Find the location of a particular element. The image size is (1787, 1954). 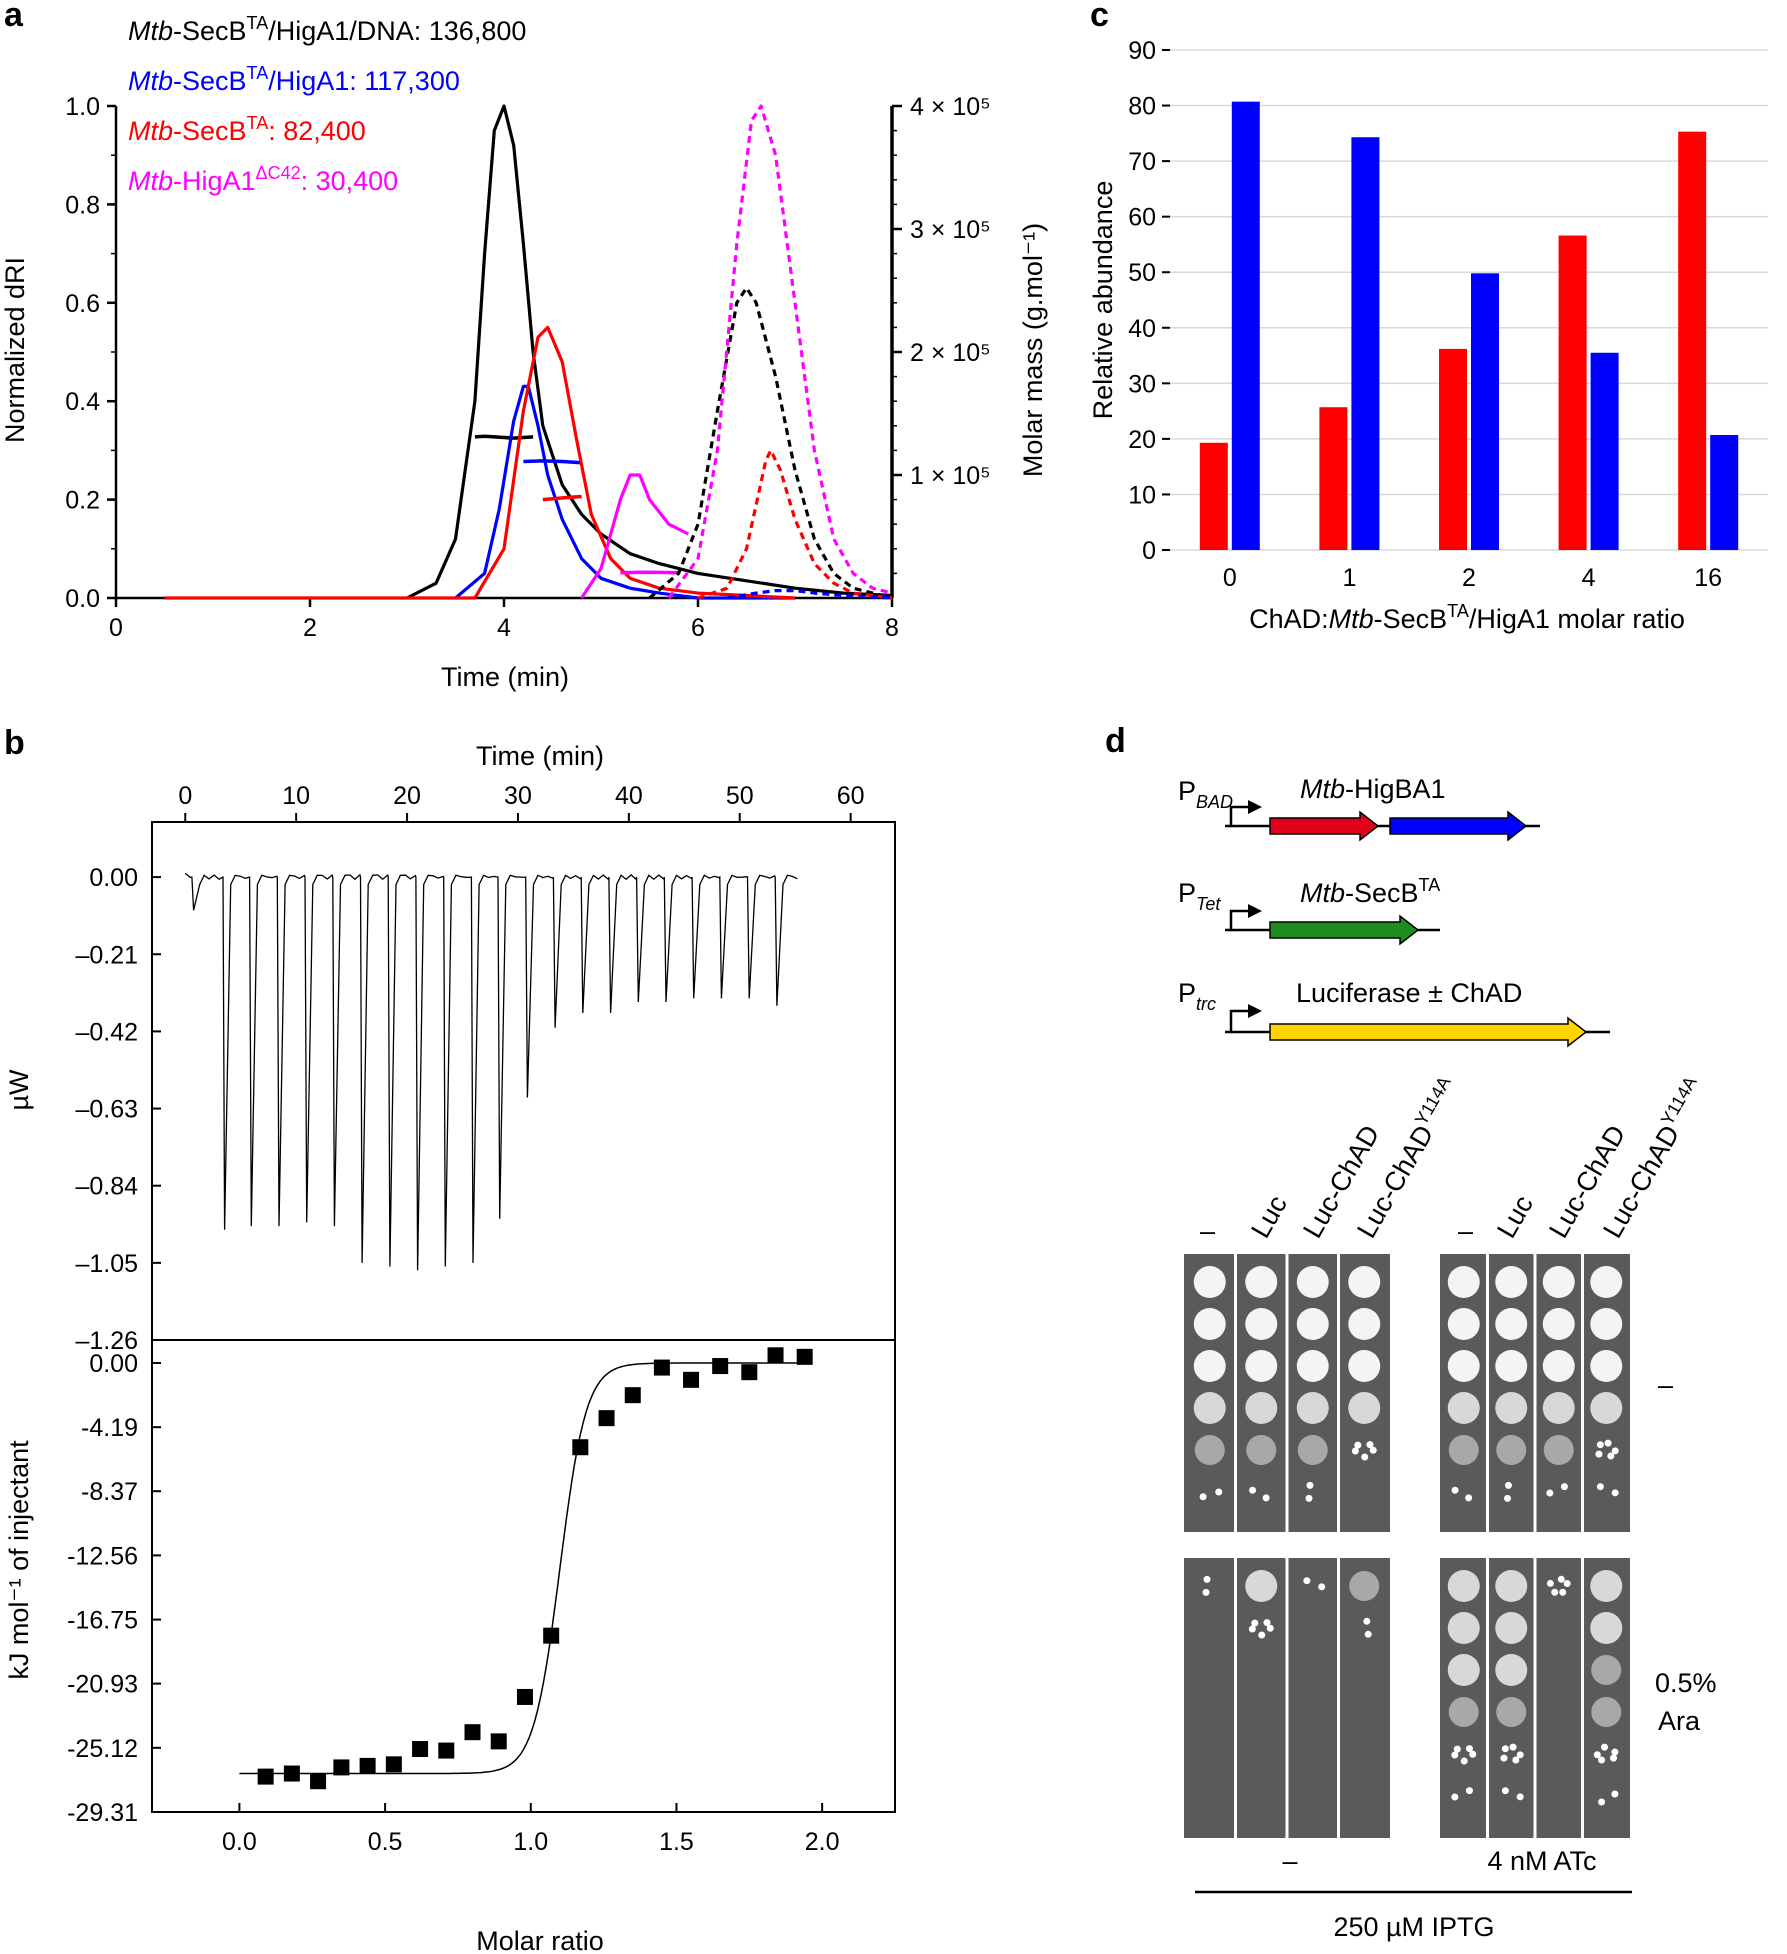

y-tick-label: -12.56 is located at coordinates (102, 1556).